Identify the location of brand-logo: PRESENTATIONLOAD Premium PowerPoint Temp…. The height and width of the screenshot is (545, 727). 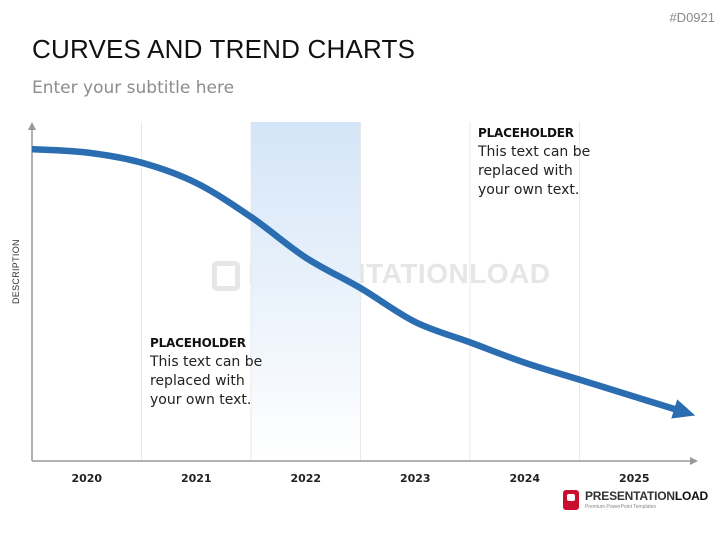
(635, 500).